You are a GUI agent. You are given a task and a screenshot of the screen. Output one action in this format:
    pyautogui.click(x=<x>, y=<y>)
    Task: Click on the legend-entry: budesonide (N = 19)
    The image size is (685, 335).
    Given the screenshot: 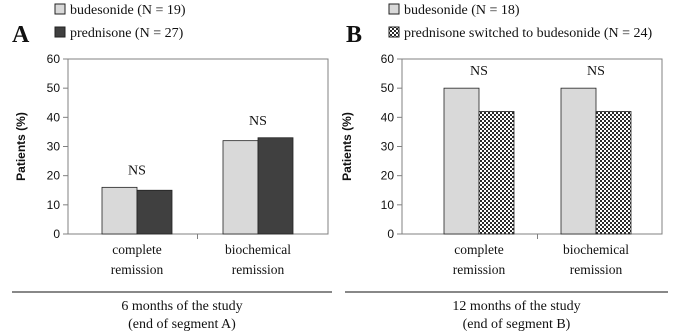 What is the action you would take?
    pyautogui.click(x=128, y=10)
    